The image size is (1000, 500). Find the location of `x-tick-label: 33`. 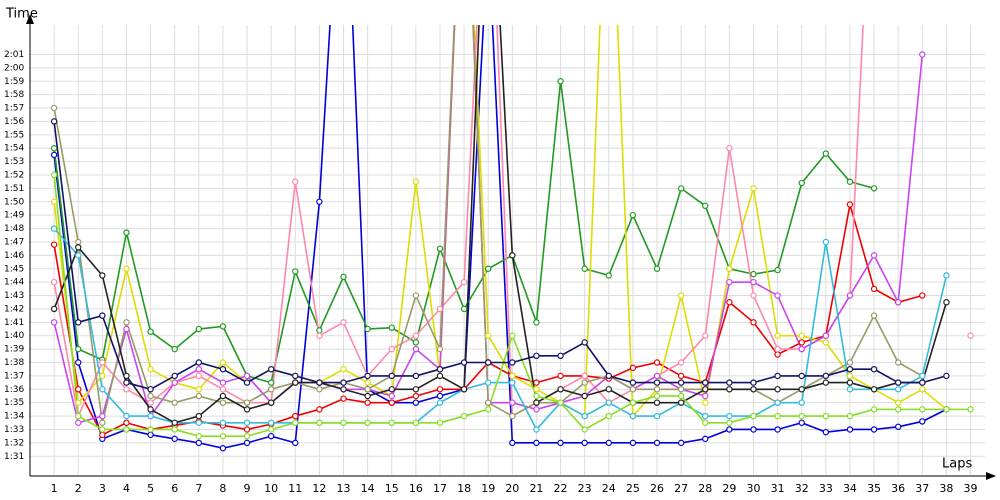

x-tick-label: 33 is located at coordinates (826, 488).